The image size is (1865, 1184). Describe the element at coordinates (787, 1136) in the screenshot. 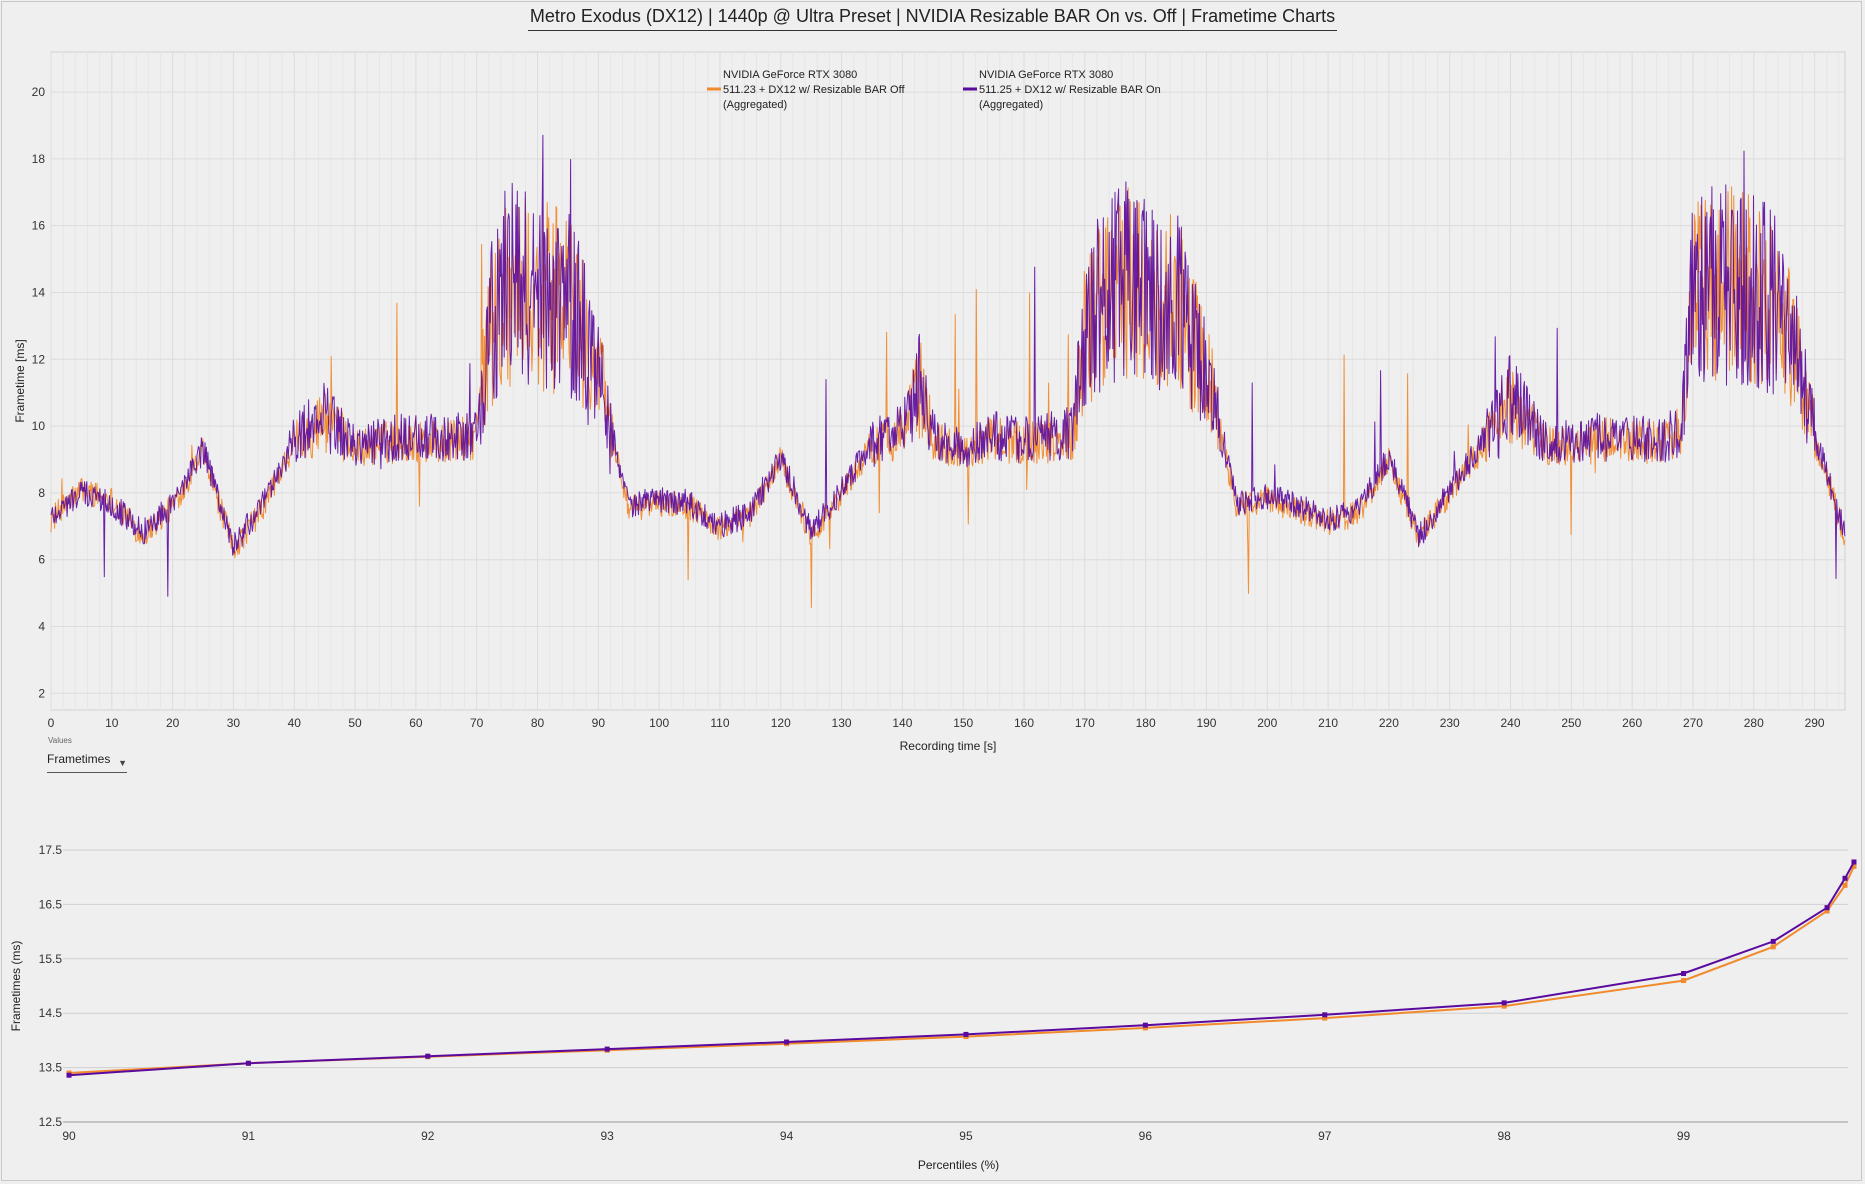

I see `x-tick-label: 94` at that location.